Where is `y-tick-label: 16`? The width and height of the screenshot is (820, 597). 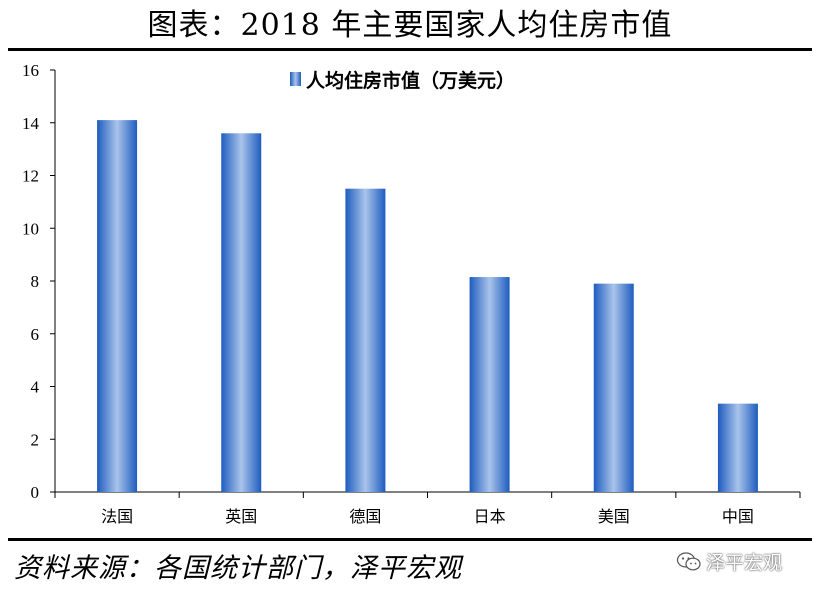
y-tick-label: 16 is located at coordinates (30, 70).